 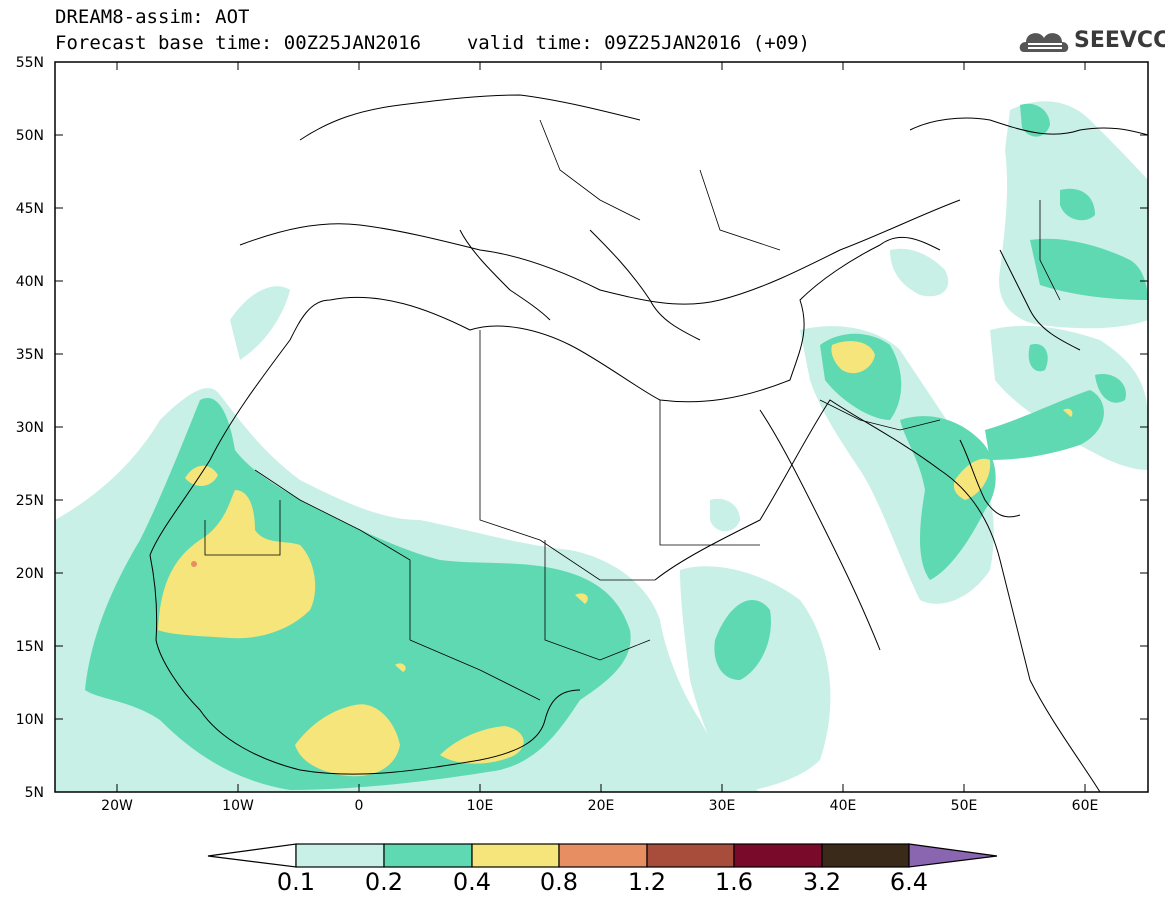 I want to click on colorbar, so click(x=602, y=855).